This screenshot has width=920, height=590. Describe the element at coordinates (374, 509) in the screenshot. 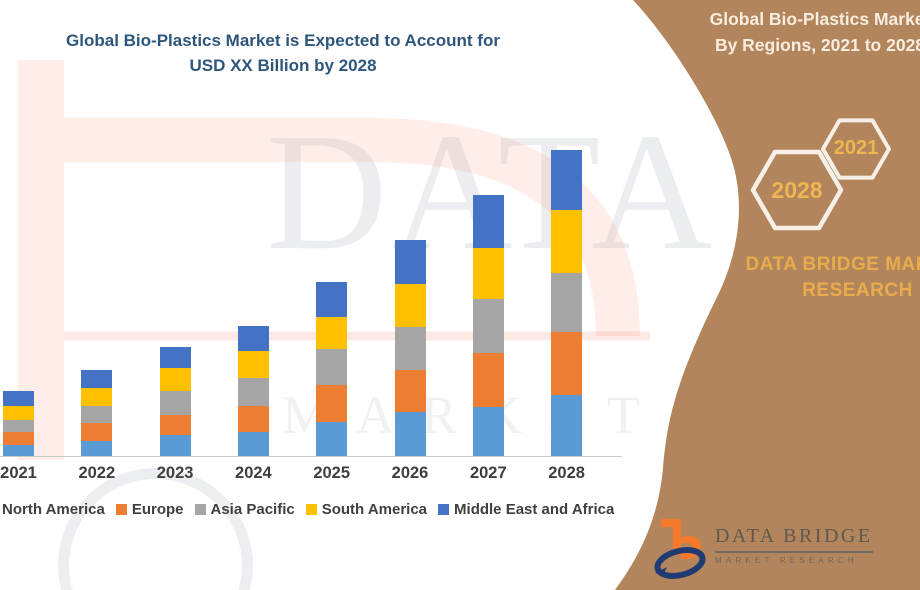

I see `legend-label-south-america: South America` at that location.